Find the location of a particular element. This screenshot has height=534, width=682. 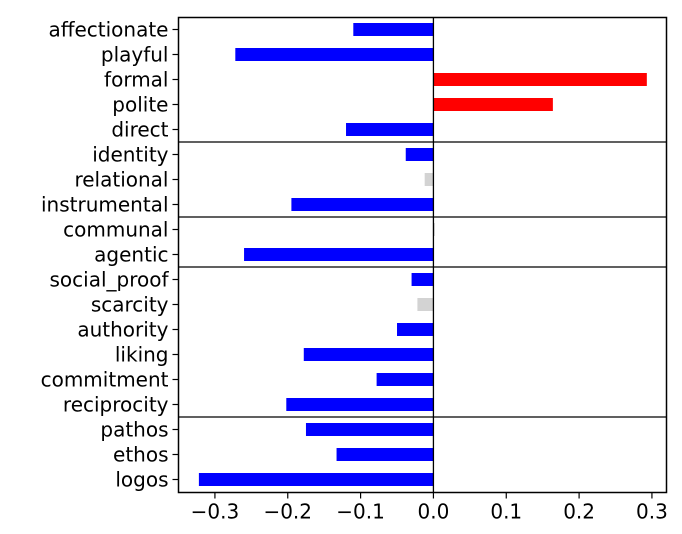

x-tick-label: −0.1 is located at coordinates (360, 512).